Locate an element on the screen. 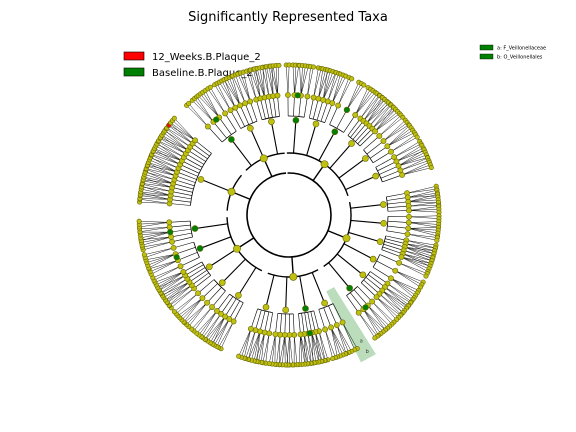 Image resolution: width=576 pixels, height=432 pixels. root-ring is located at coordinates (289, 215).